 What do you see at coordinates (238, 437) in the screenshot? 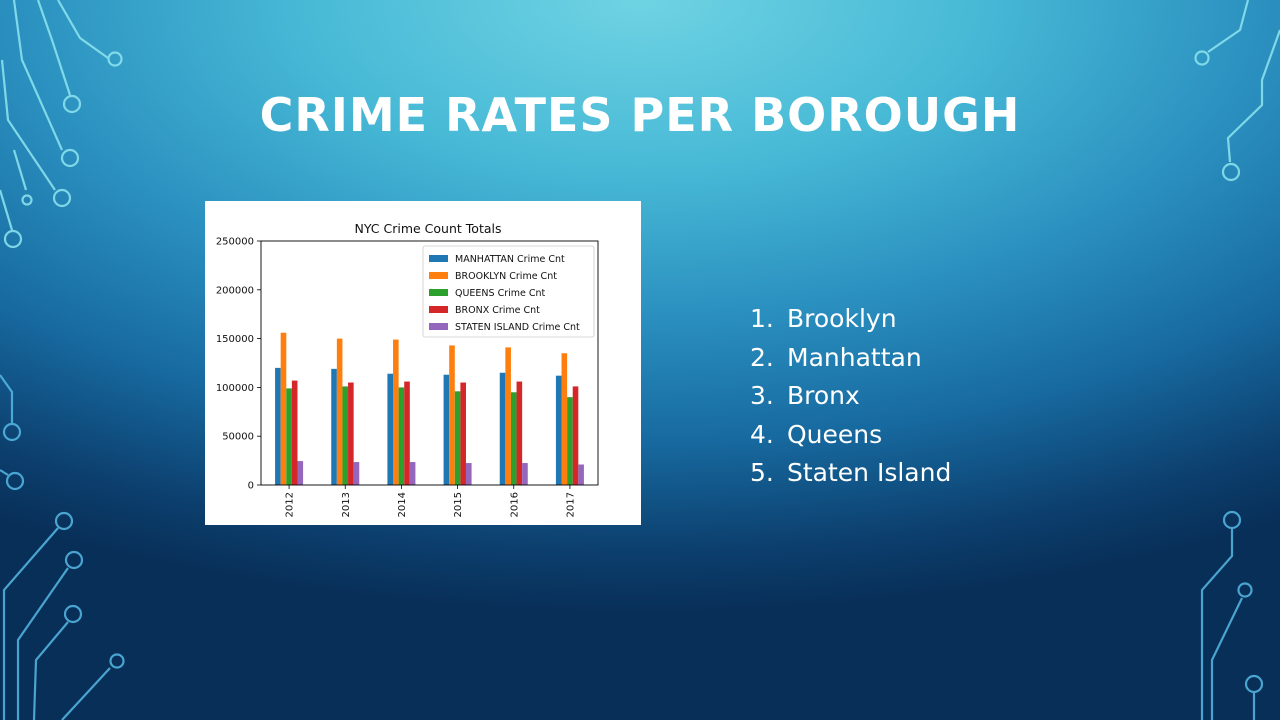
I see `y-tick-label: 50000` at bounding box center [238, 437].